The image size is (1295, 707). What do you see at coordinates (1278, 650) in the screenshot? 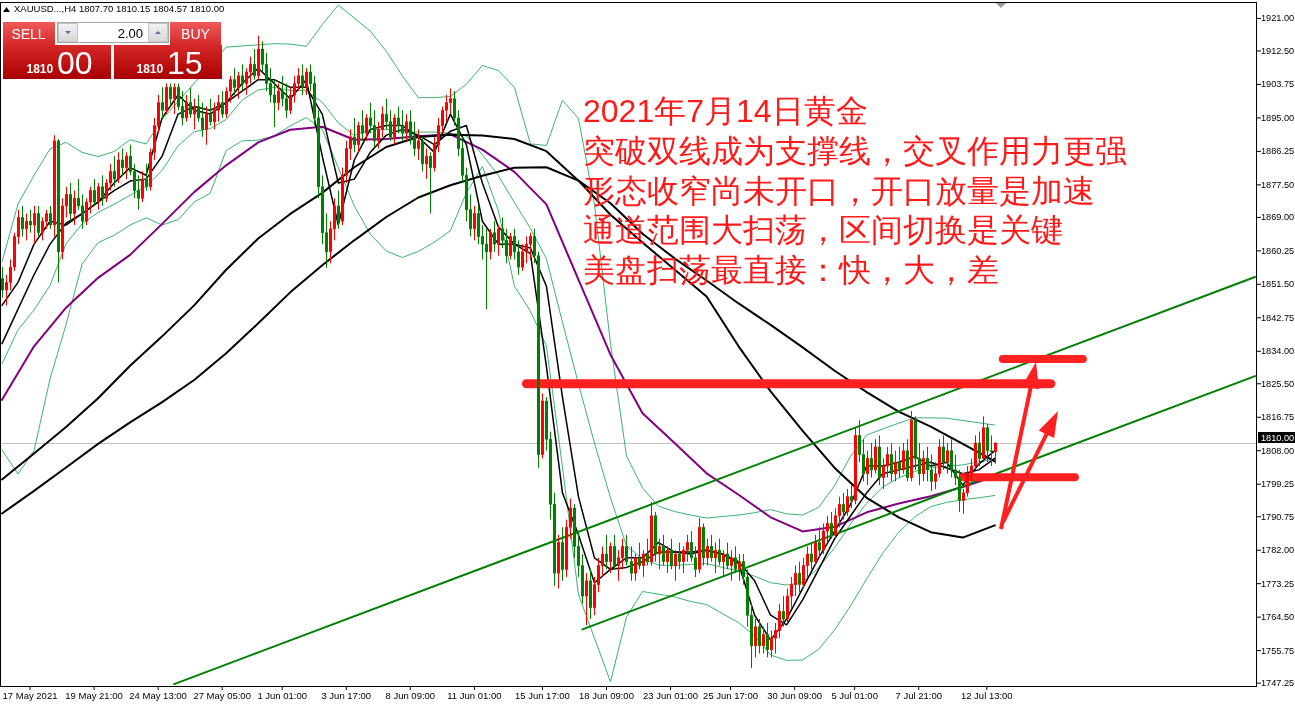
I see `y-tick-label: 1755.75` at bounding box center [1278, 650].